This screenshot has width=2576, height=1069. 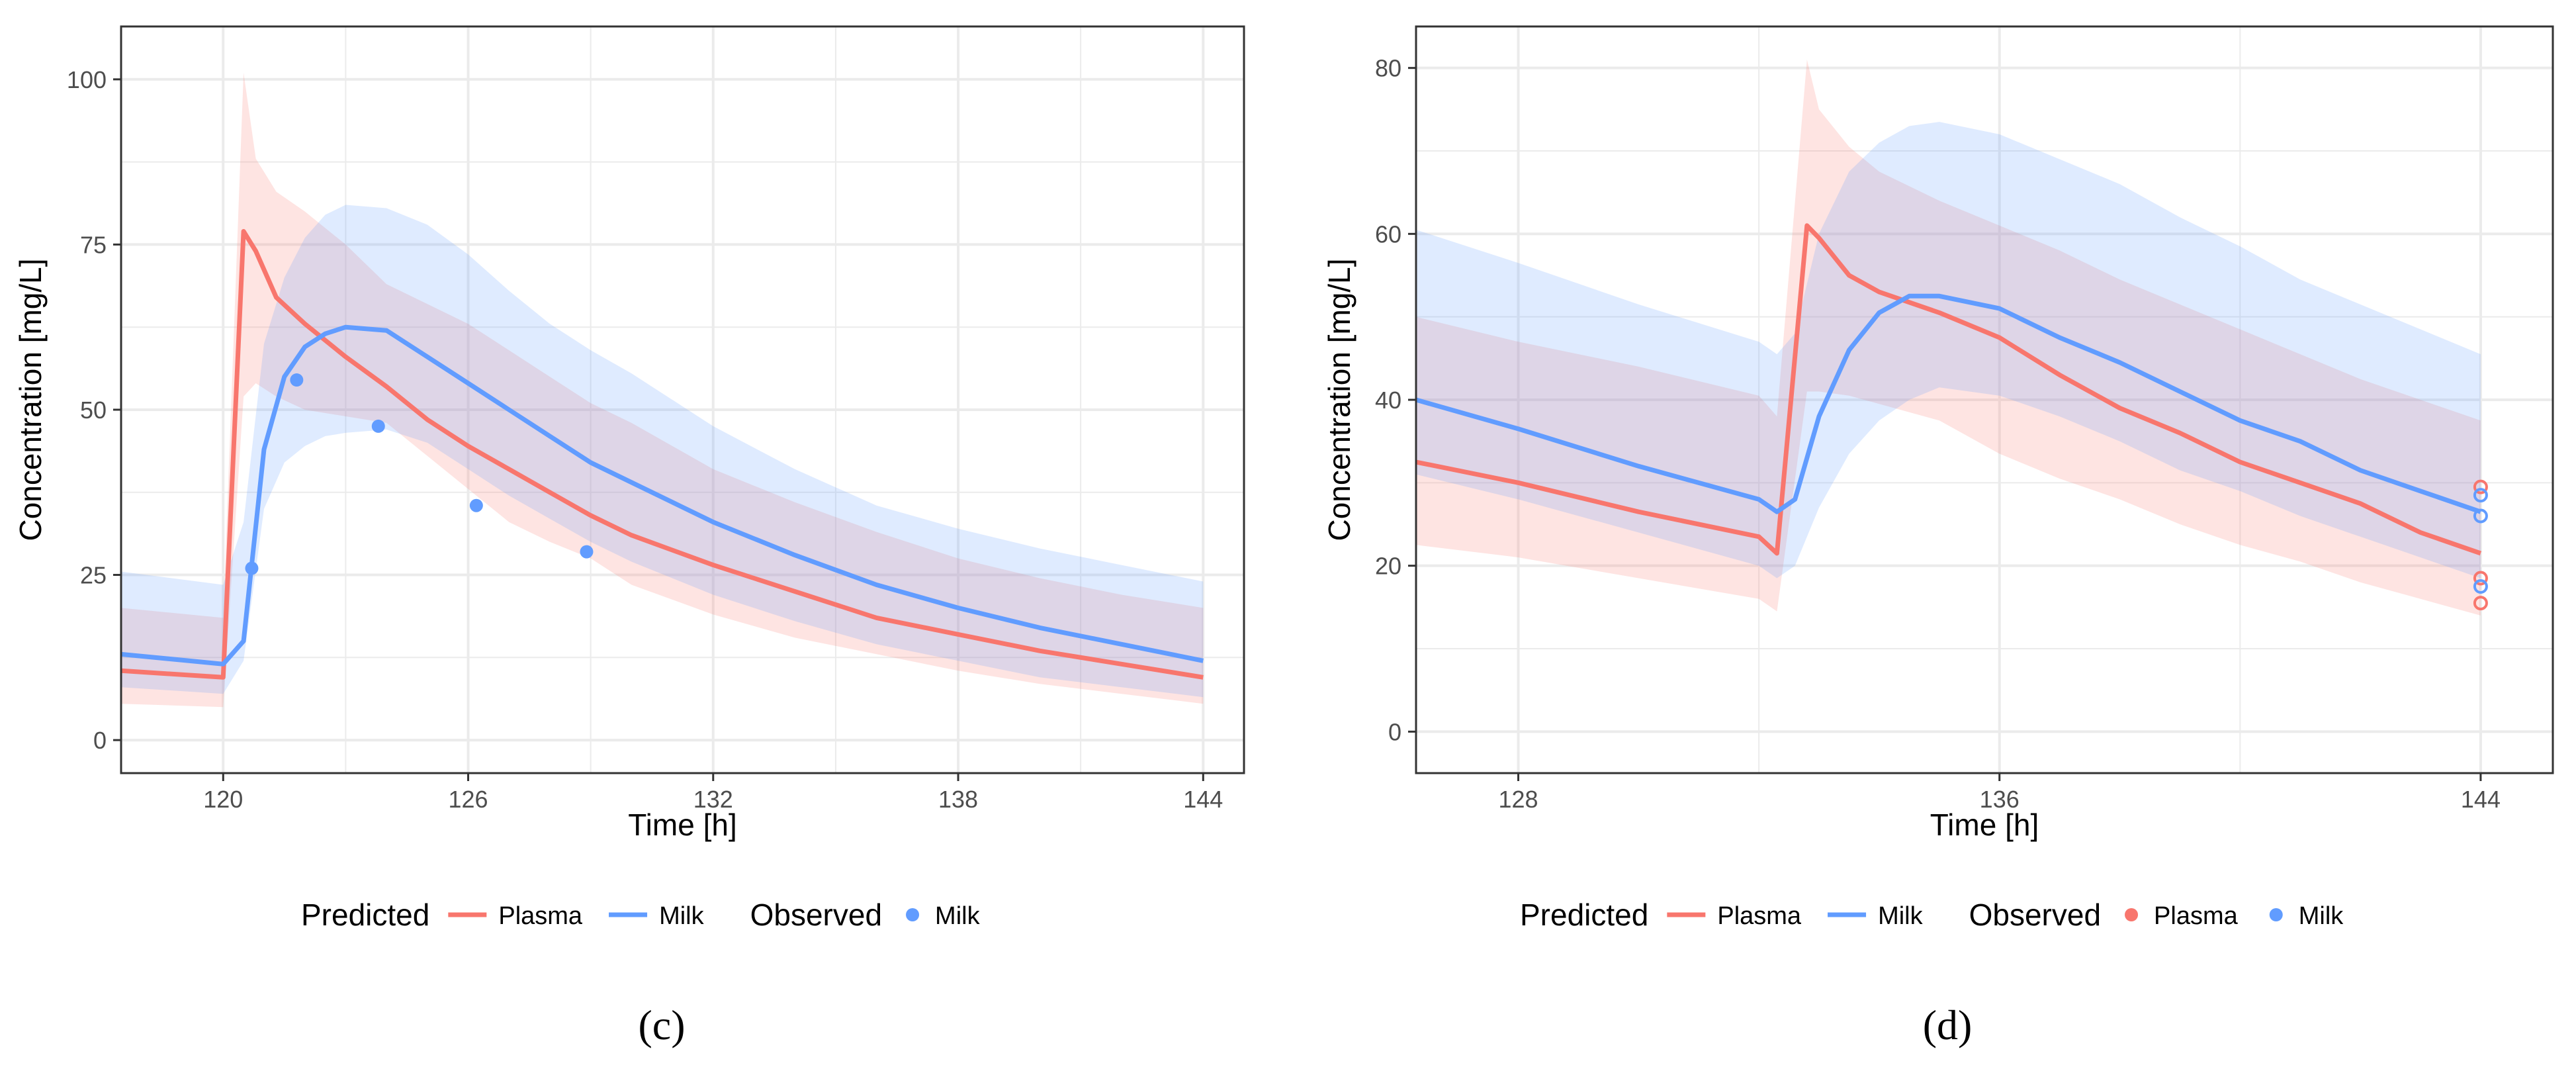 I want to click on x-tick-label: 138, so click(x=958, y=799).